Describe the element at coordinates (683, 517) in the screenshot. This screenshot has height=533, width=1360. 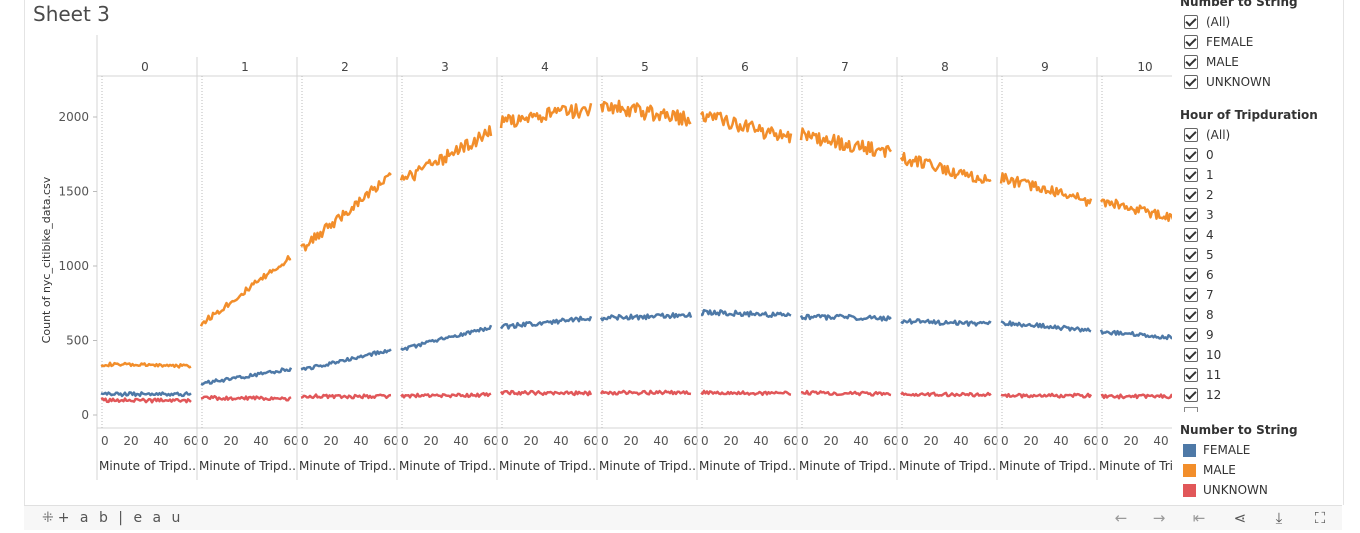
I see `tableau-toolbar: ⁜ + a b | e a u ← → ⇤ ⋖ ⤓ ⛶` at that location.